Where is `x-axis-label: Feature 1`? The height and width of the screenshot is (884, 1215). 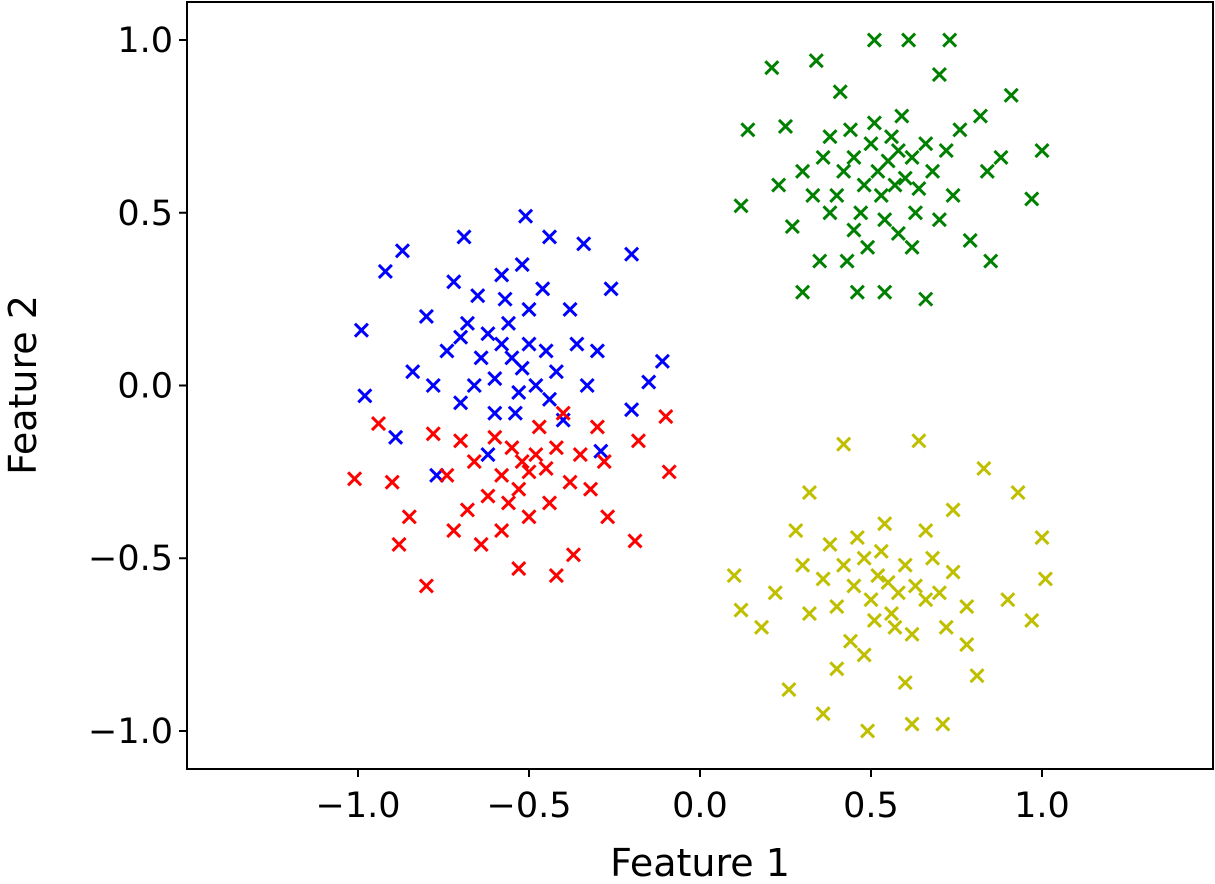 x-axis-label: Feature 1 is located at coordinates (700, 862).